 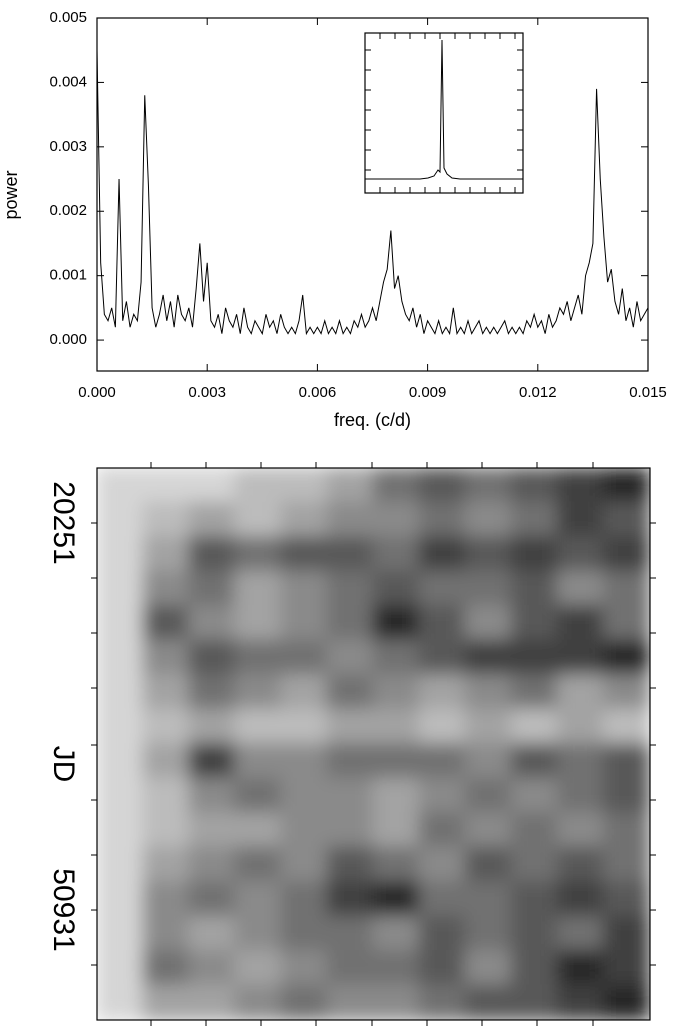 What do you see at coordinates (68, 81) in the screenshot?
I see `y-tick-label: 0.004` at bounding box center [68, 81].